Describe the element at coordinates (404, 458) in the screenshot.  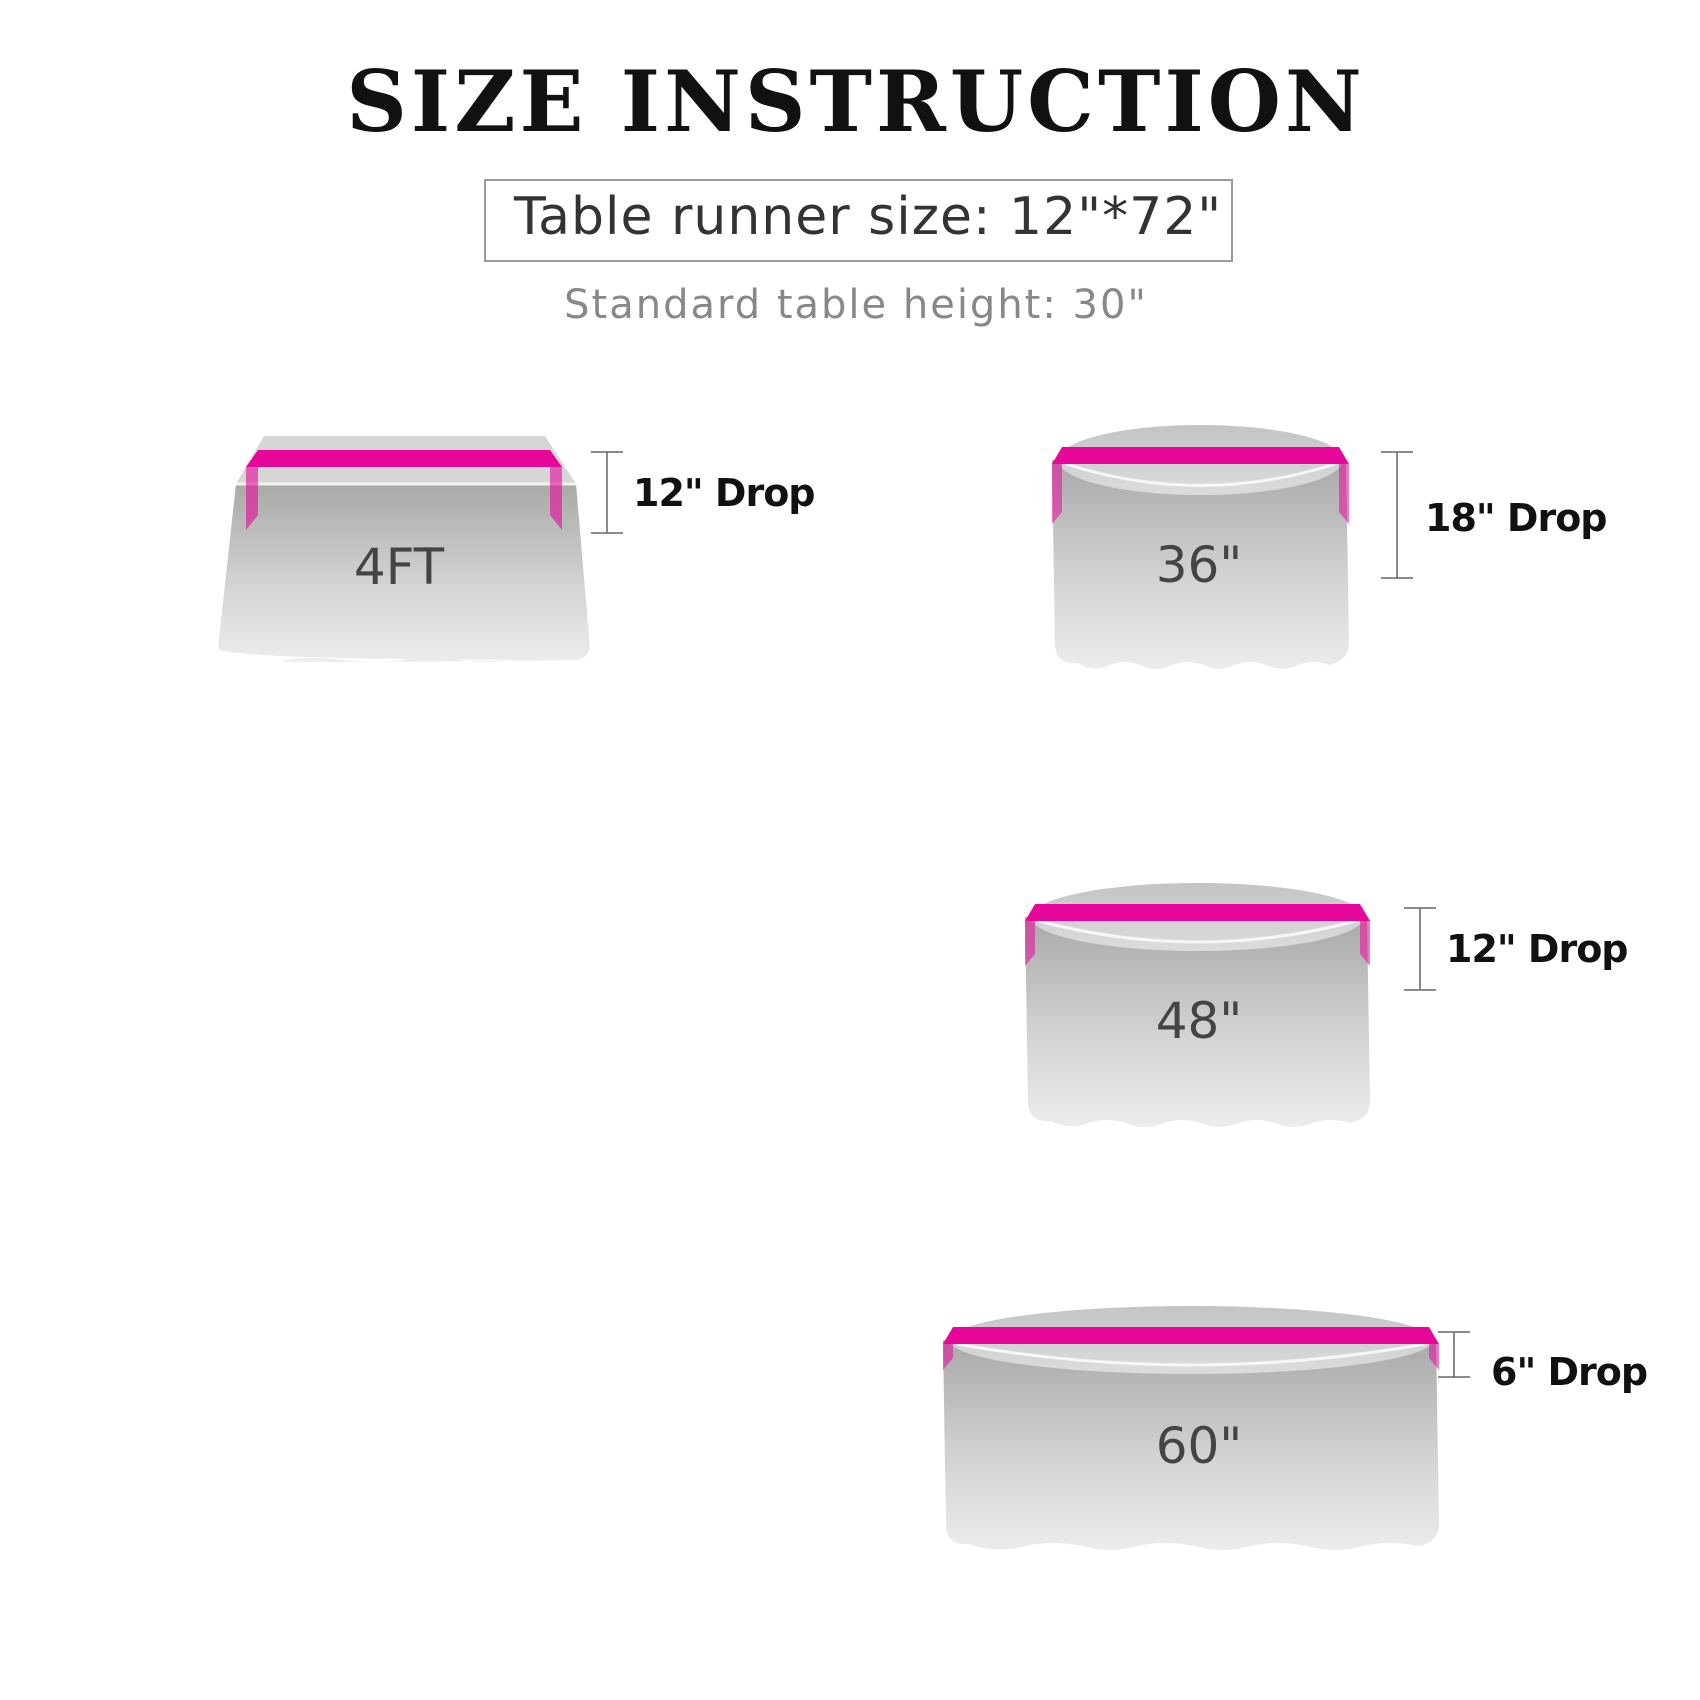
I see `runner-4ft` at that location.